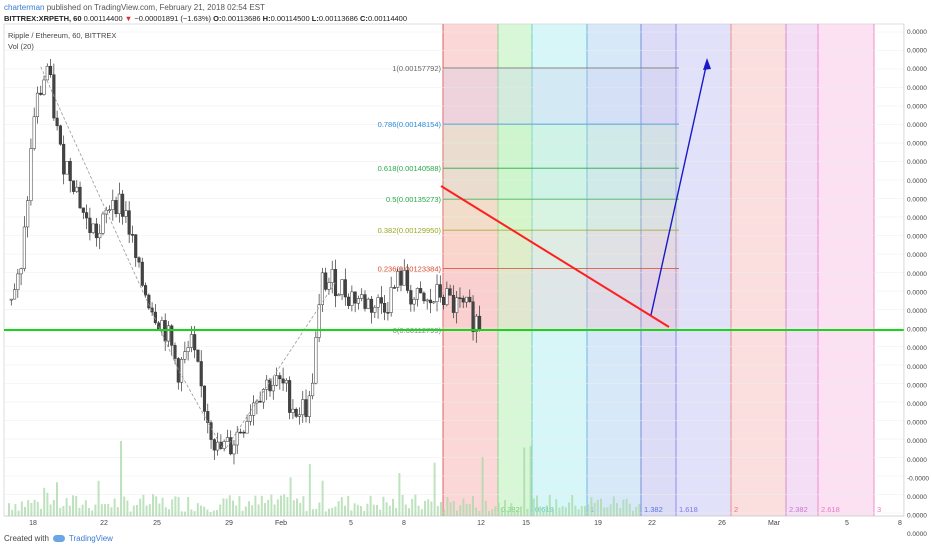 The height and width of the screenshot is (550, 932). I want to click on o-value: 0.00113686, so click(241, 18).